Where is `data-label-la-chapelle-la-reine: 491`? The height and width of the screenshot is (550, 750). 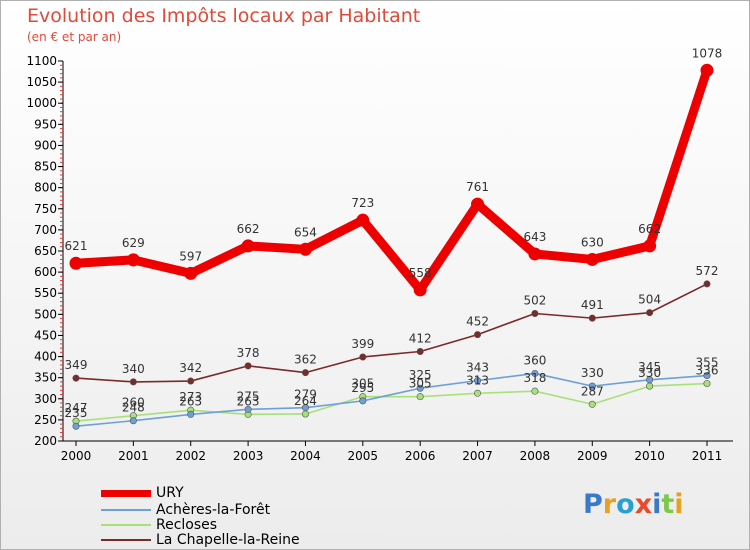 data-label-la-chapelle-la-reine: 491 is located at coordinates (592, 305).